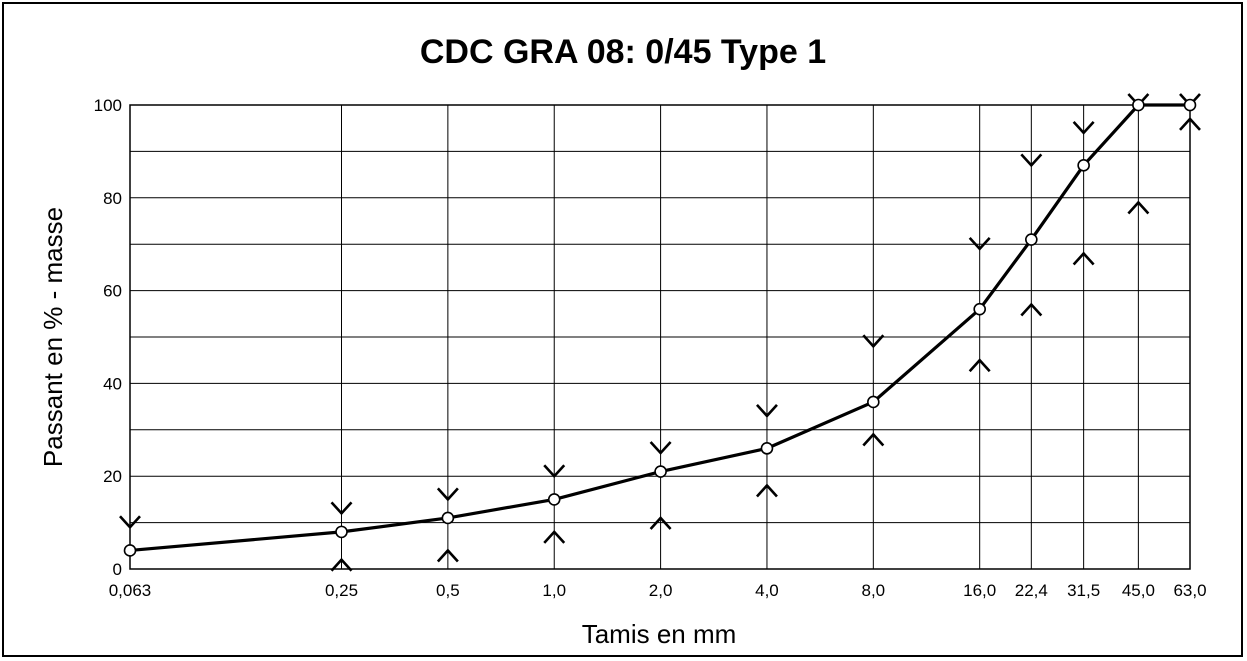 The image size is (1247, 661). What do you see at coordinates (130, 590) in the screenshot?
I see `x-tick-label: 0,063` at bounding box center [130, 590].